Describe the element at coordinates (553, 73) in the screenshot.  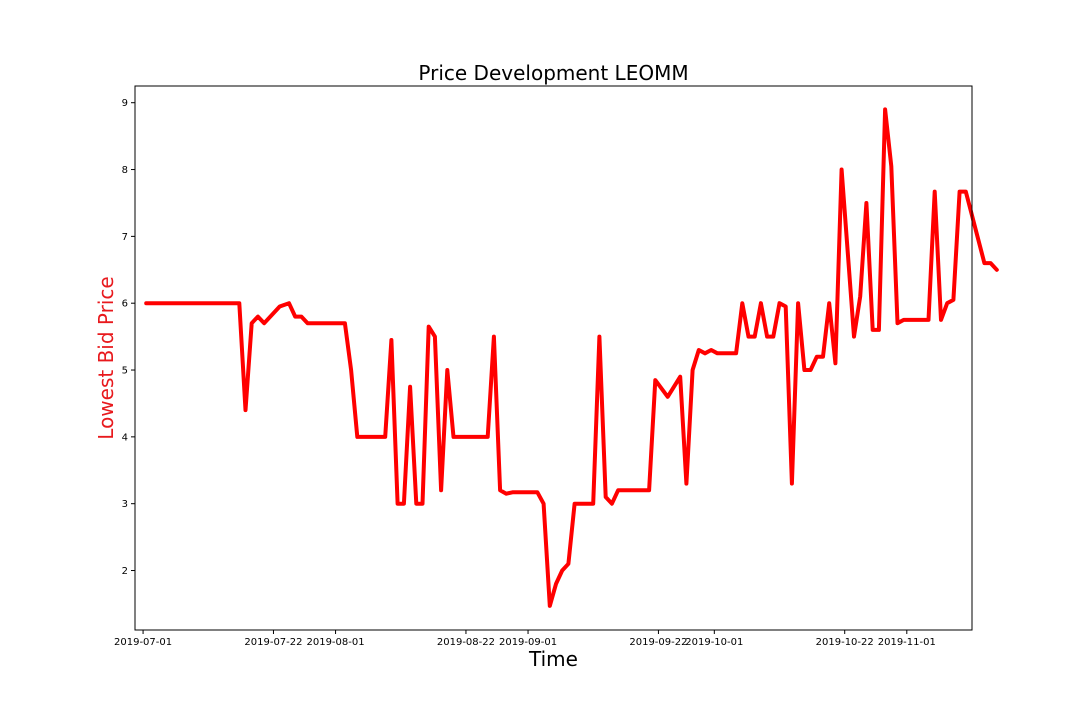
I see `chart-title: Price Development LEOMM` at that location.